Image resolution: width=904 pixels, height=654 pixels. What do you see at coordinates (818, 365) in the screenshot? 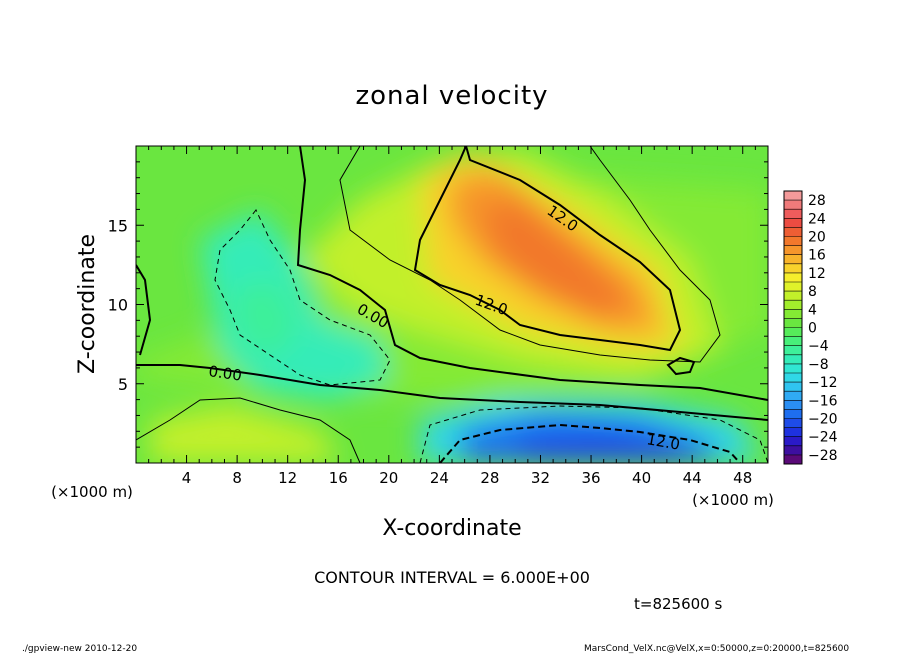
I see `colorbar-tick-label: −8` at bounding box center [818, 365].